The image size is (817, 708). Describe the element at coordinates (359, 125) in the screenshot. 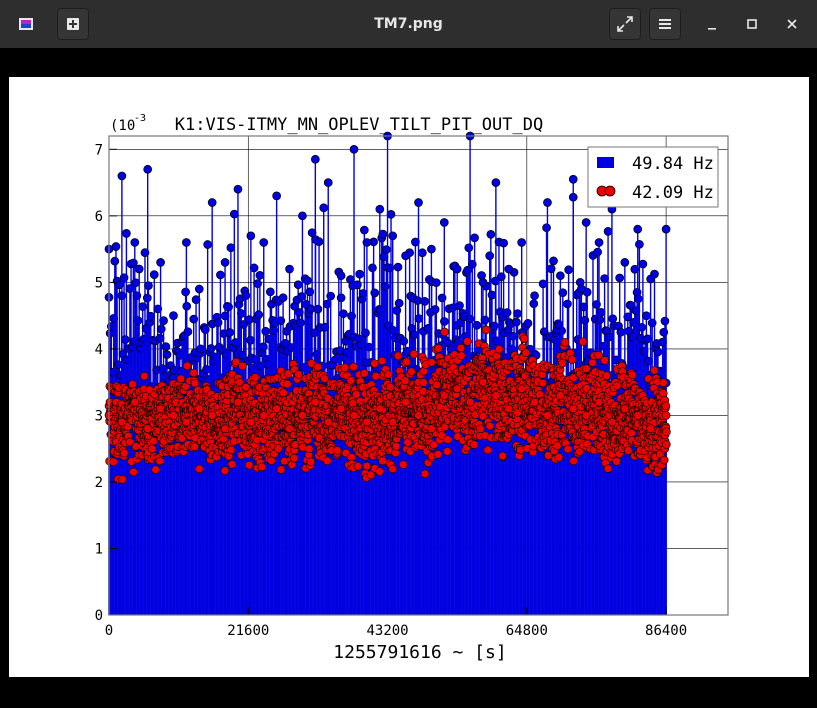

I see `chart-title: K1:VIS-ITMY_MN_OPLEV_TILT_PIT_OUT_DQ` at that location.